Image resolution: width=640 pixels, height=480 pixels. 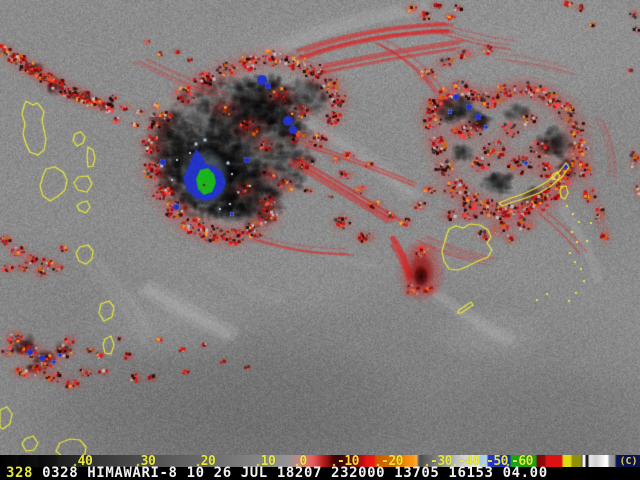 What do you see at coordinates (392, 461) in the screenshot?
I see `colorbar-label: -20` at bounding box center [392, 461].